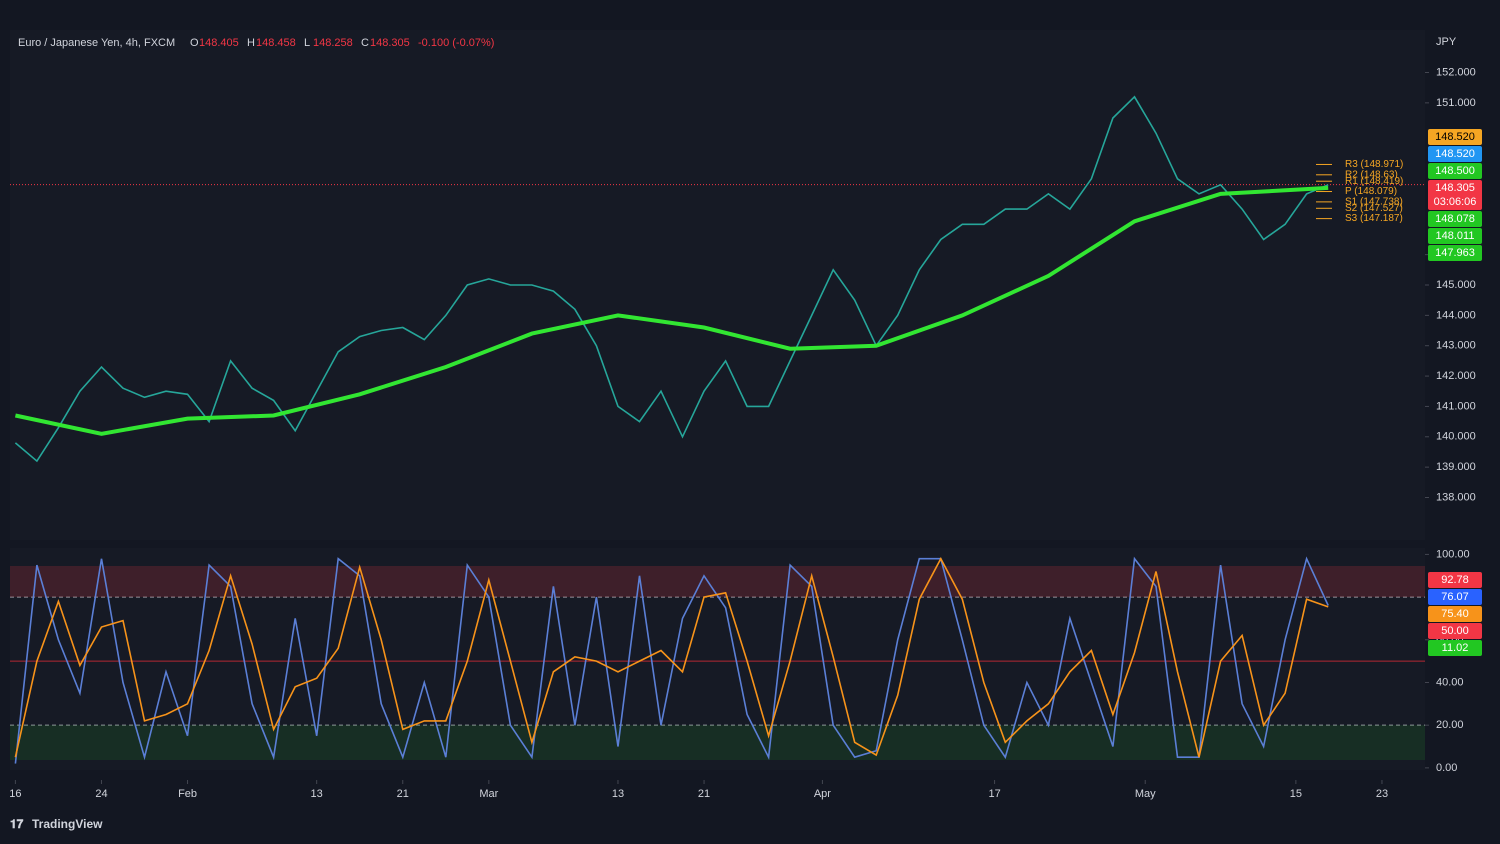 This screenshot has width=1500, height=844. Describe the element at coordinates (1456, 406) in the screenshot. I see `y-tick-label: 141.000` at that location.